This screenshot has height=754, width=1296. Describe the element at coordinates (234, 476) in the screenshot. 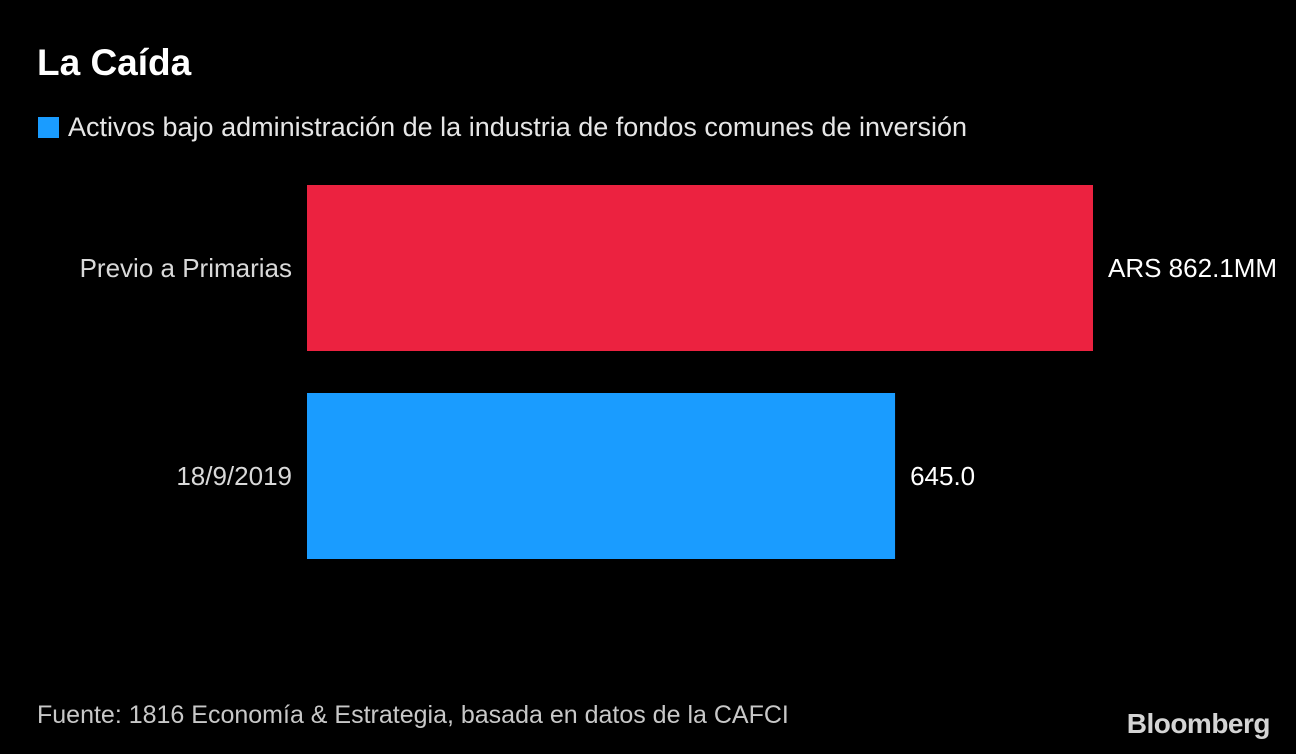

I see `category-label: 18/9/2019` at that location.